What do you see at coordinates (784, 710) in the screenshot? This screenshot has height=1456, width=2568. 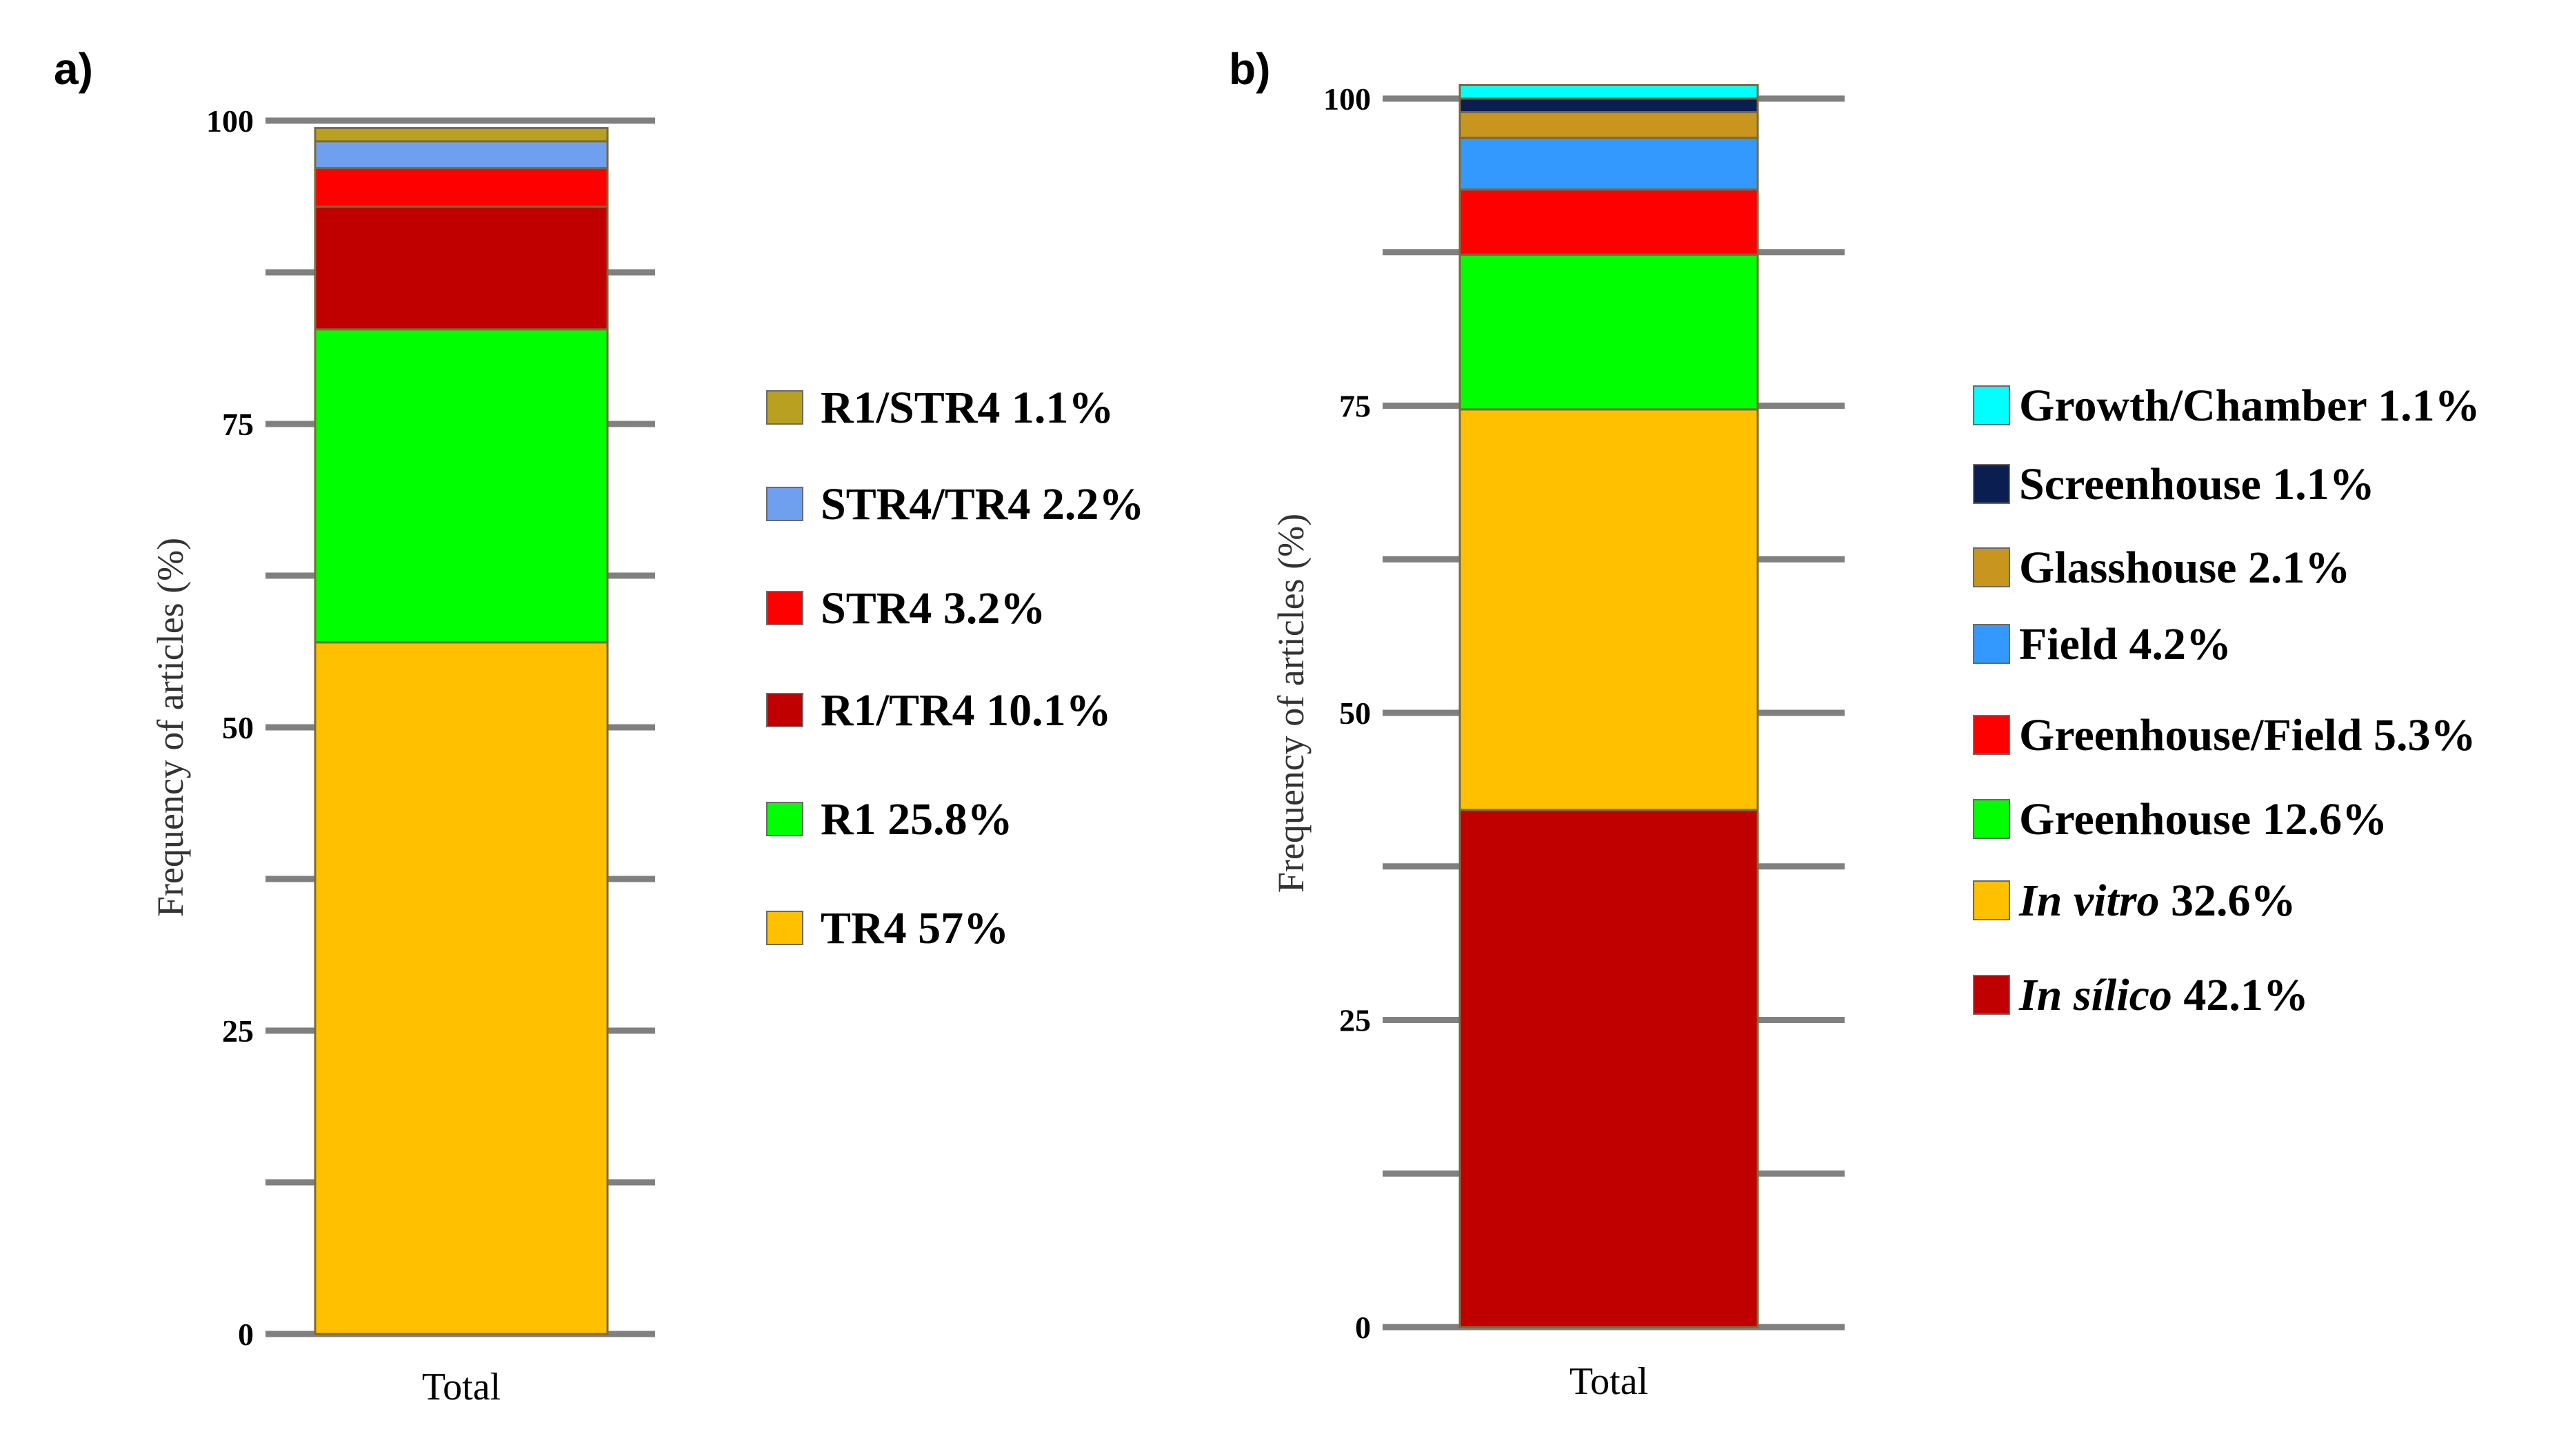 I see `panel-a-legend-swatch-r1-tr4` at bounding box center [784, 710].